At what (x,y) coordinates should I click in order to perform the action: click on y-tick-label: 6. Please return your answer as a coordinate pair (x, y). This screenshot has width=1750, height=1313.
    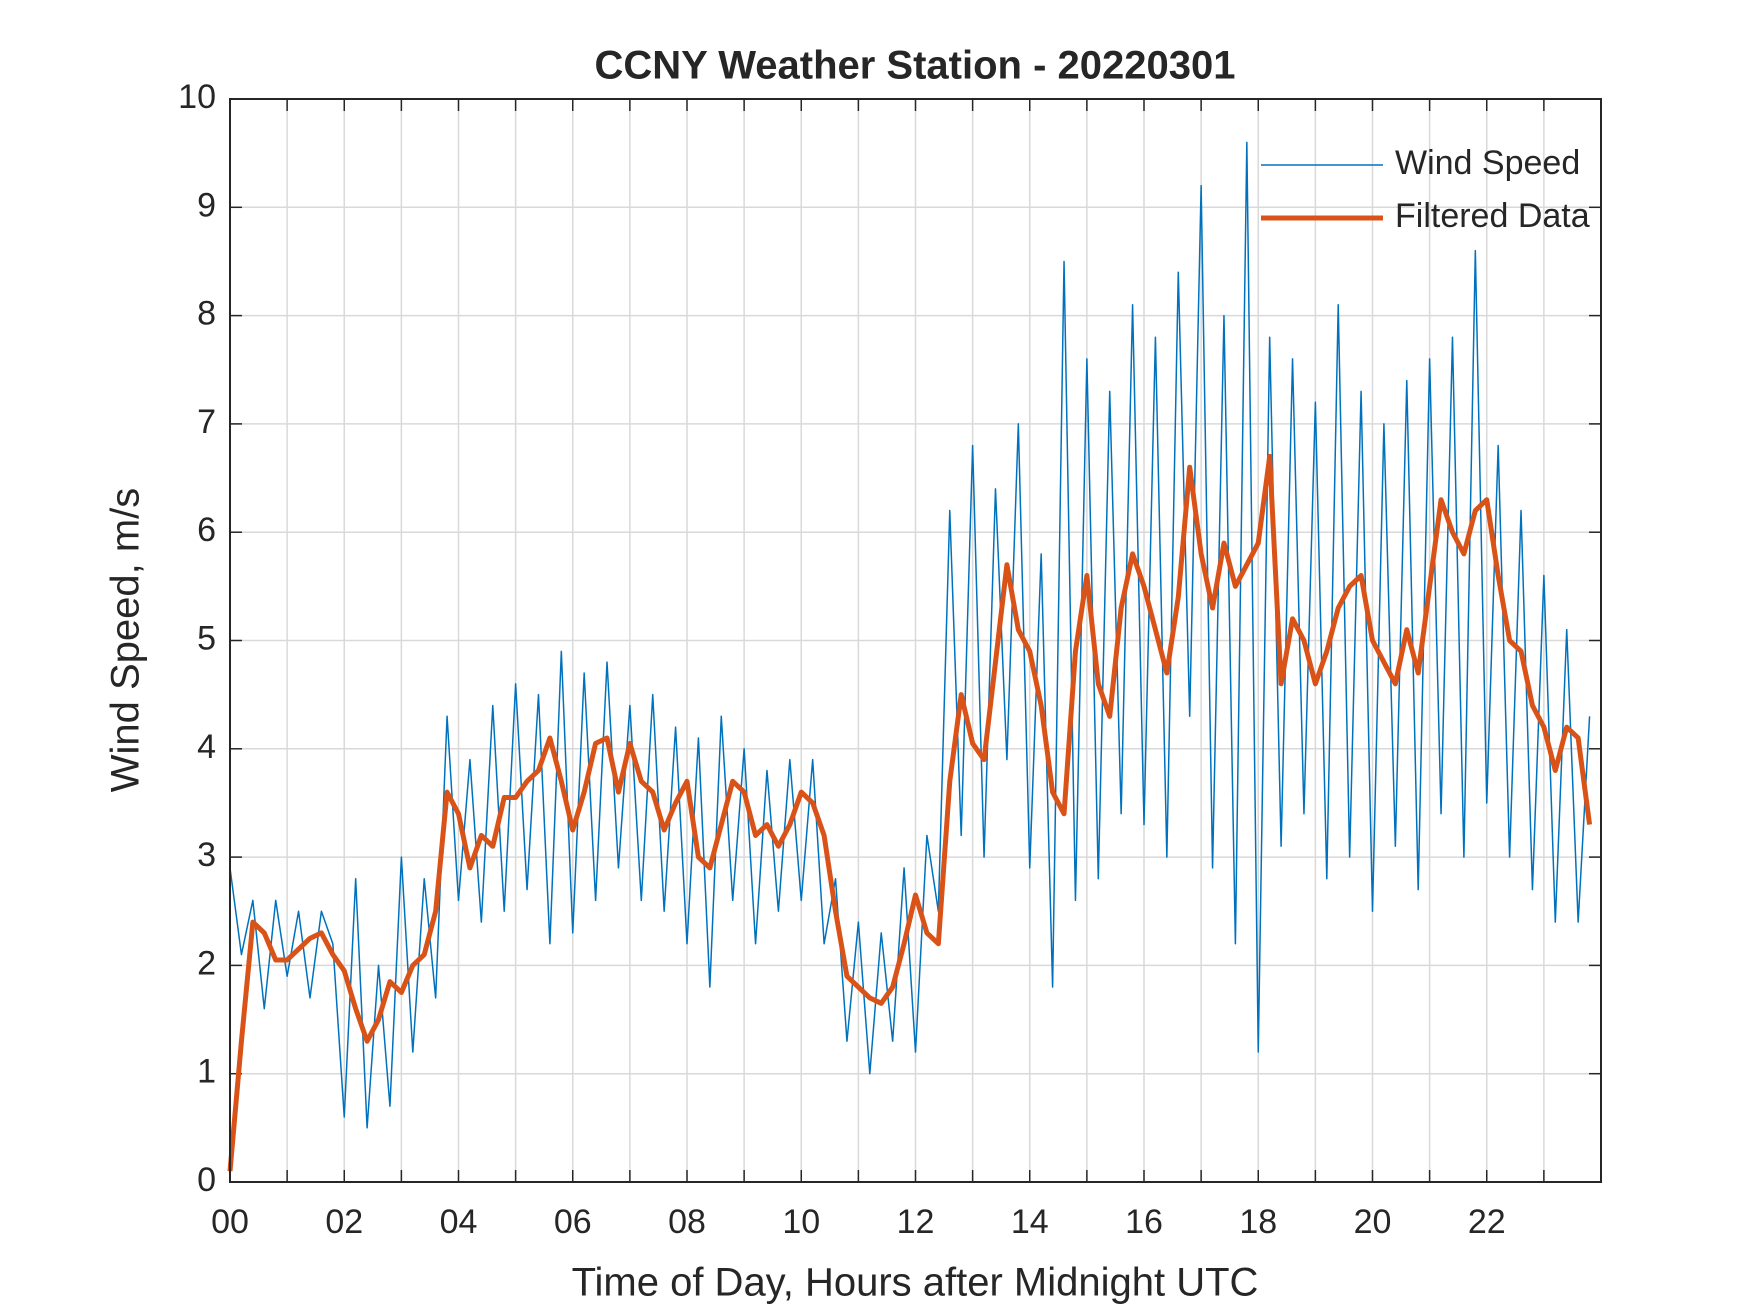
    Looking at the image, I should click on (206, 530).